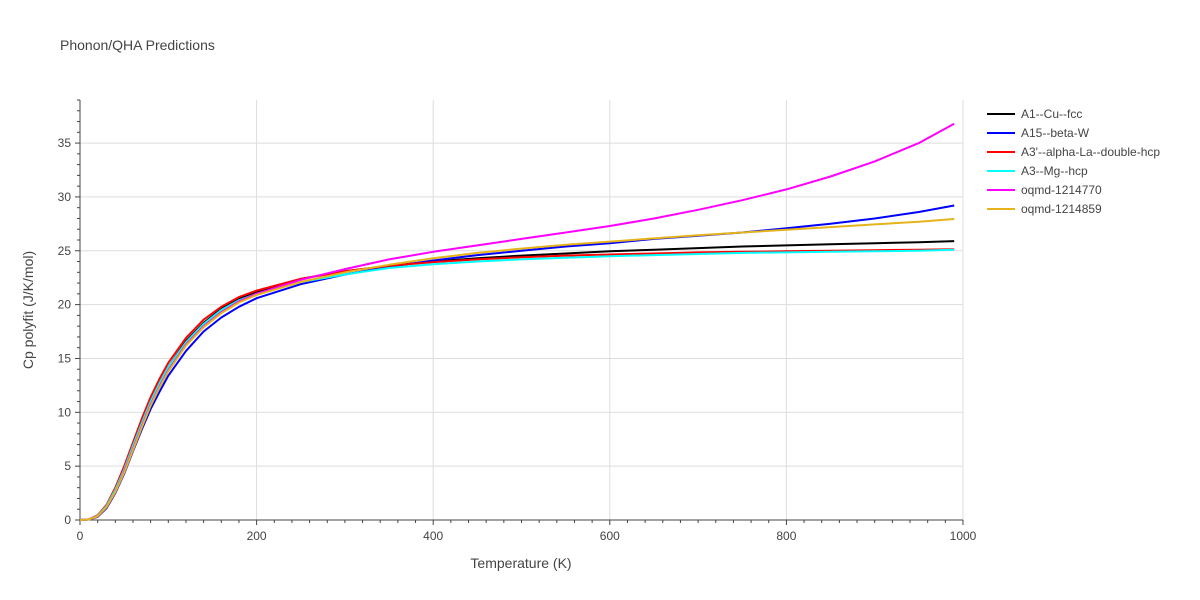 Image resolution: width=1200 pixels, height=600 pixels. What do you see at coordinates (257, 536) in the screenshot?
I see `x-tick-label: 200` at bounding box center [257, 536].